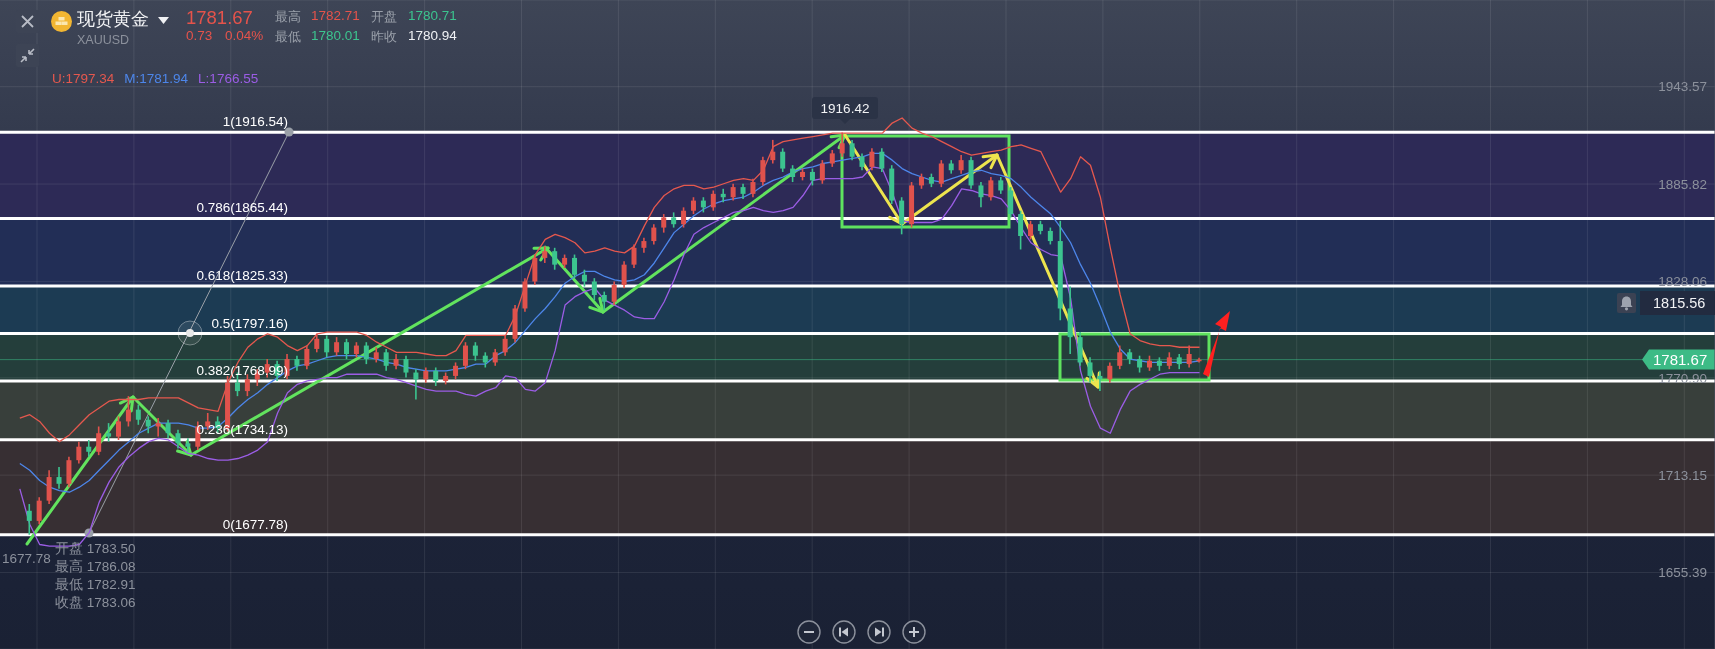  What do you see at coordinates (249, 323) in the screenshot?
I see `ref-line-label: 0.5(1797.16)` at bounding box center [249, 323].